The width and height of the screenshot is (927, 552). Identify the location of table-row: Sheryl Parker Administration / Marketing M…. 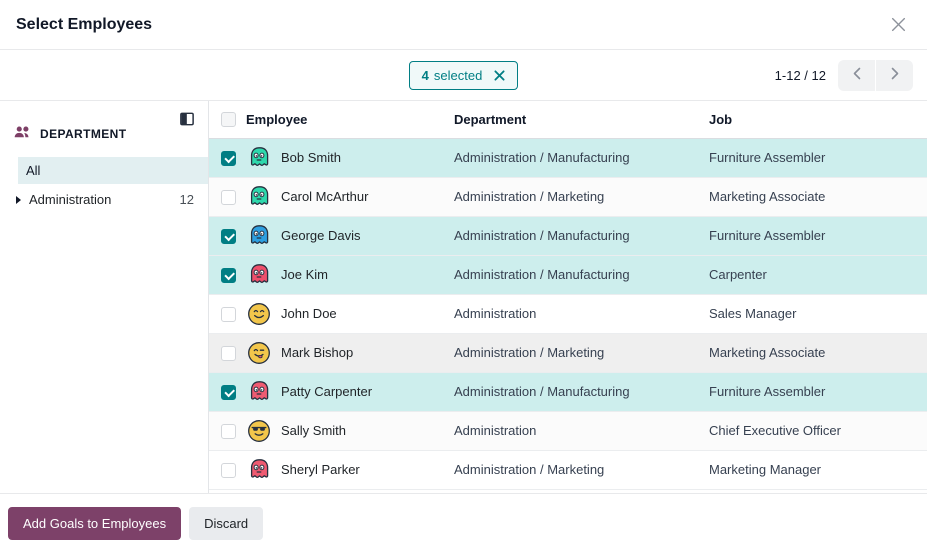
(568, 470).